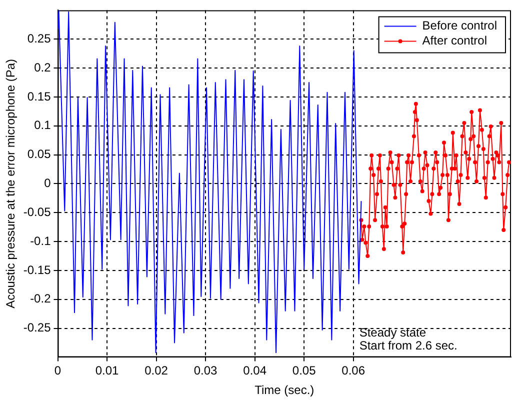  I want to click on y-tick-label: 0.1, so click(43, 125).